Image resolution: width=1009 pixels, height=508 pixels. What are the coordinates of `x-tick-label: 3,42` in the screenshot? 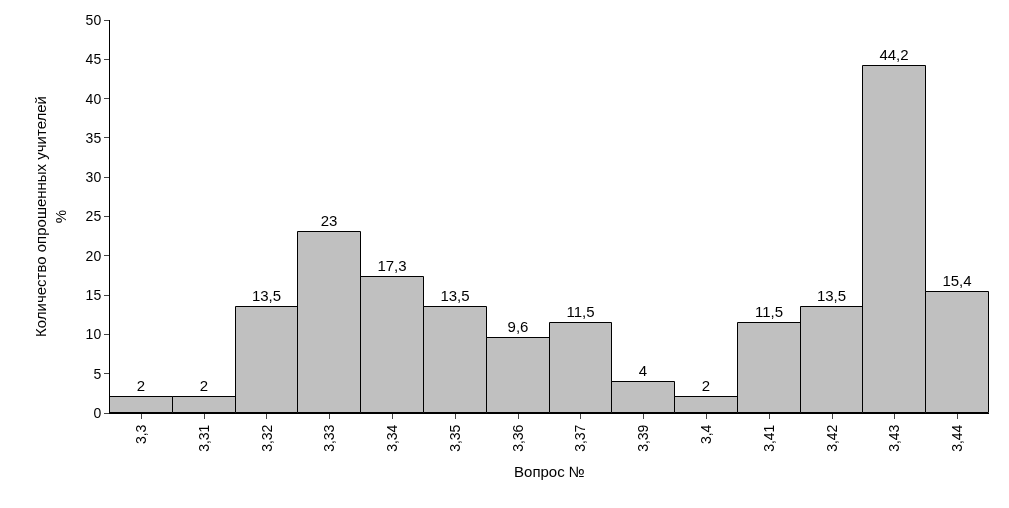 It's located at (831, 438).